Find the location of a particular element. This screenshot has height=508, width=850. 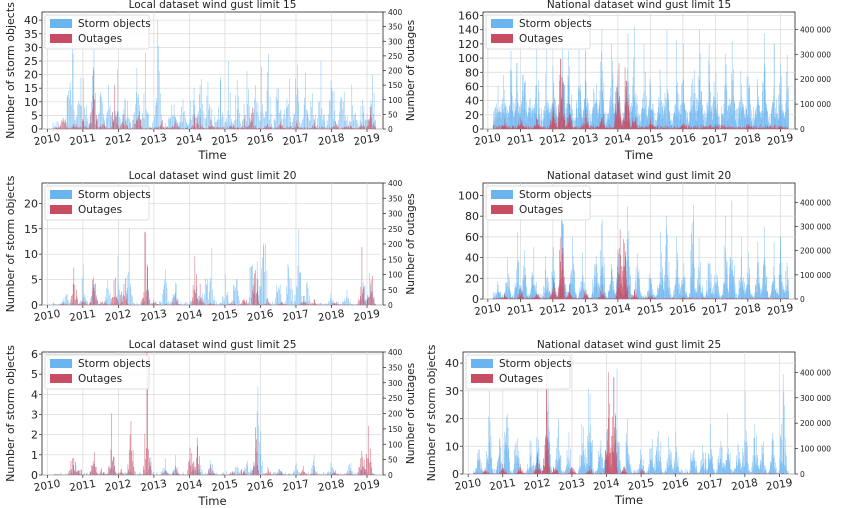

y2-tick-label: 300 is located at coordinates (395, 41).